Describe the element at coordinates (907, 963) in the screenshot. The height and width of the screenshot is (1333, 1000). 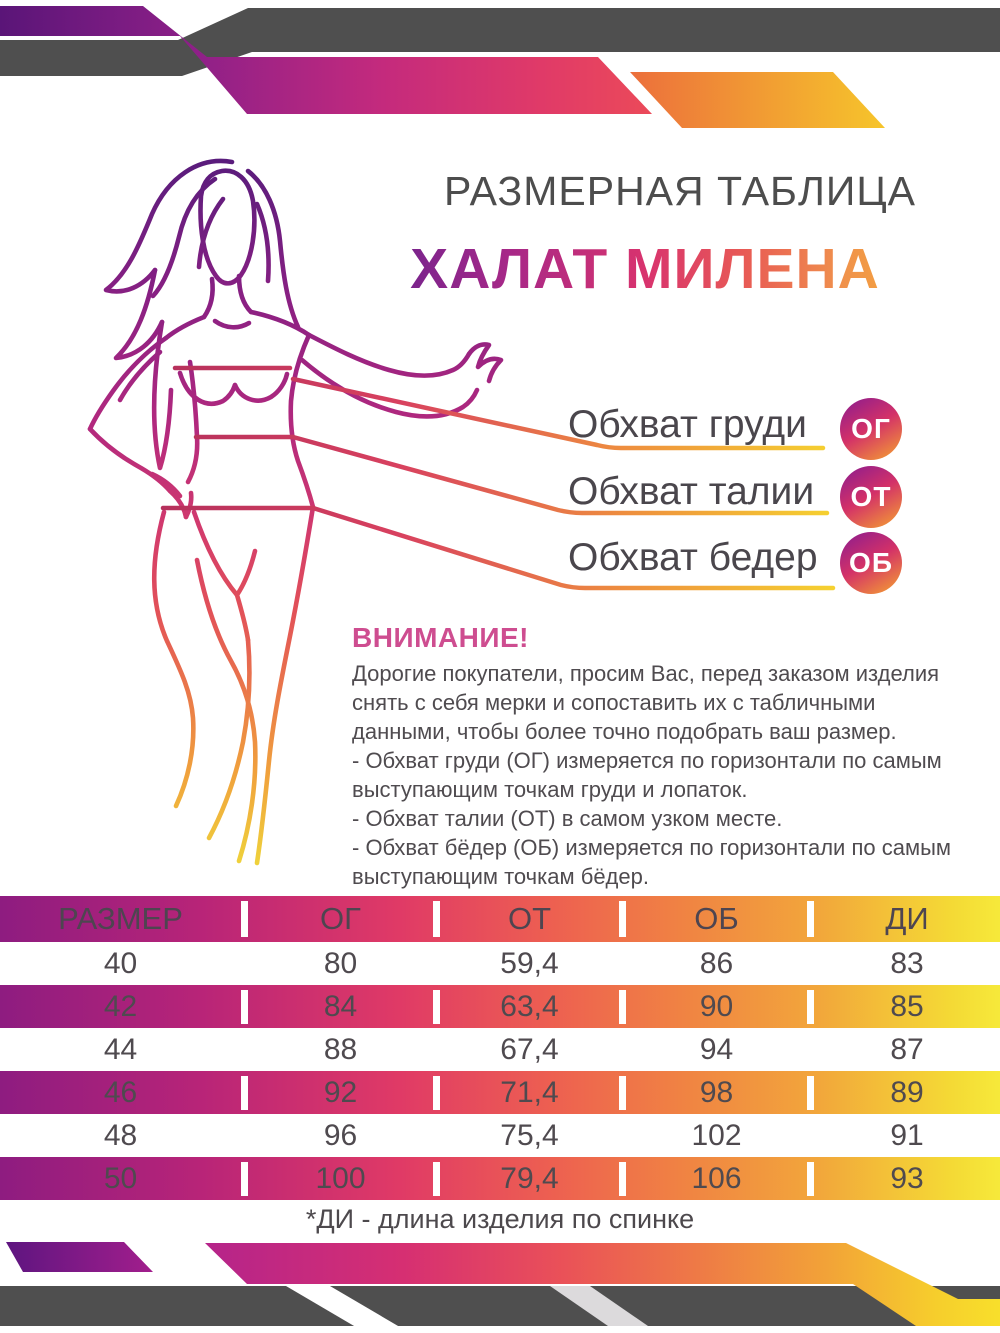
I see `cell-di: 83` at that location.